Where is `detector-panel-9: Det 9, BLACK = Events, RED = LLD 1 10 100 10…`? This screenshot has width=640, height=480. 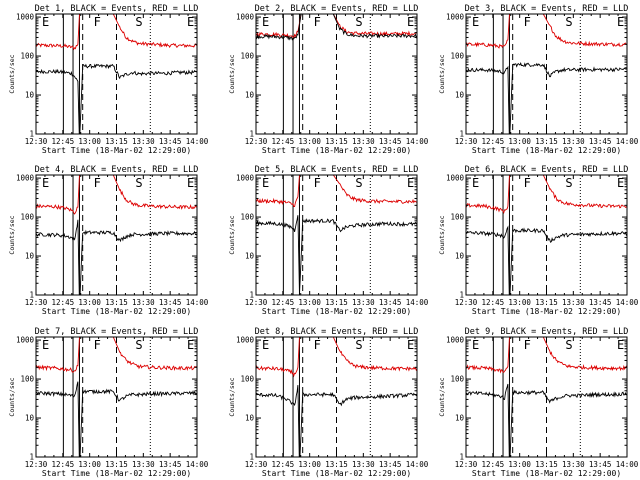 detector-panel-9: Det 9, BLACK = Events, RED = LLD 1 10 100 10… is located at coordinates (538, 402).